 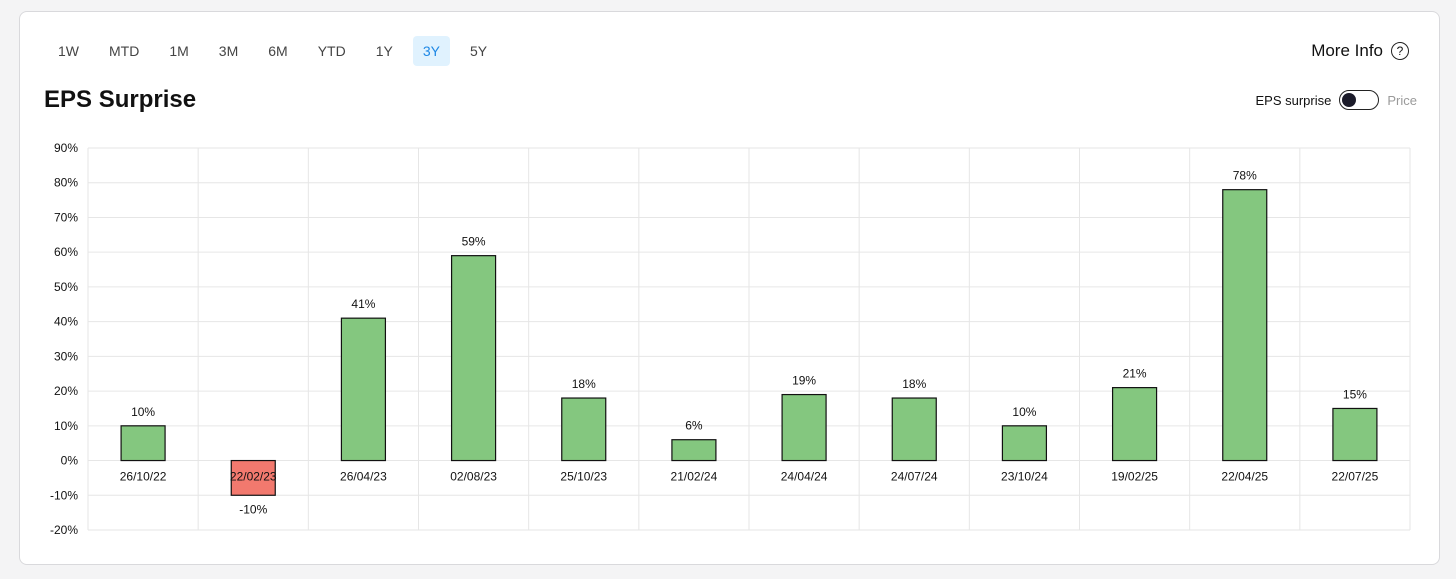 What do you see at coordinates (694, 477) in the screenshot?
I see `x-tick-label: 21/02/24` at bounding box center [694, 477].